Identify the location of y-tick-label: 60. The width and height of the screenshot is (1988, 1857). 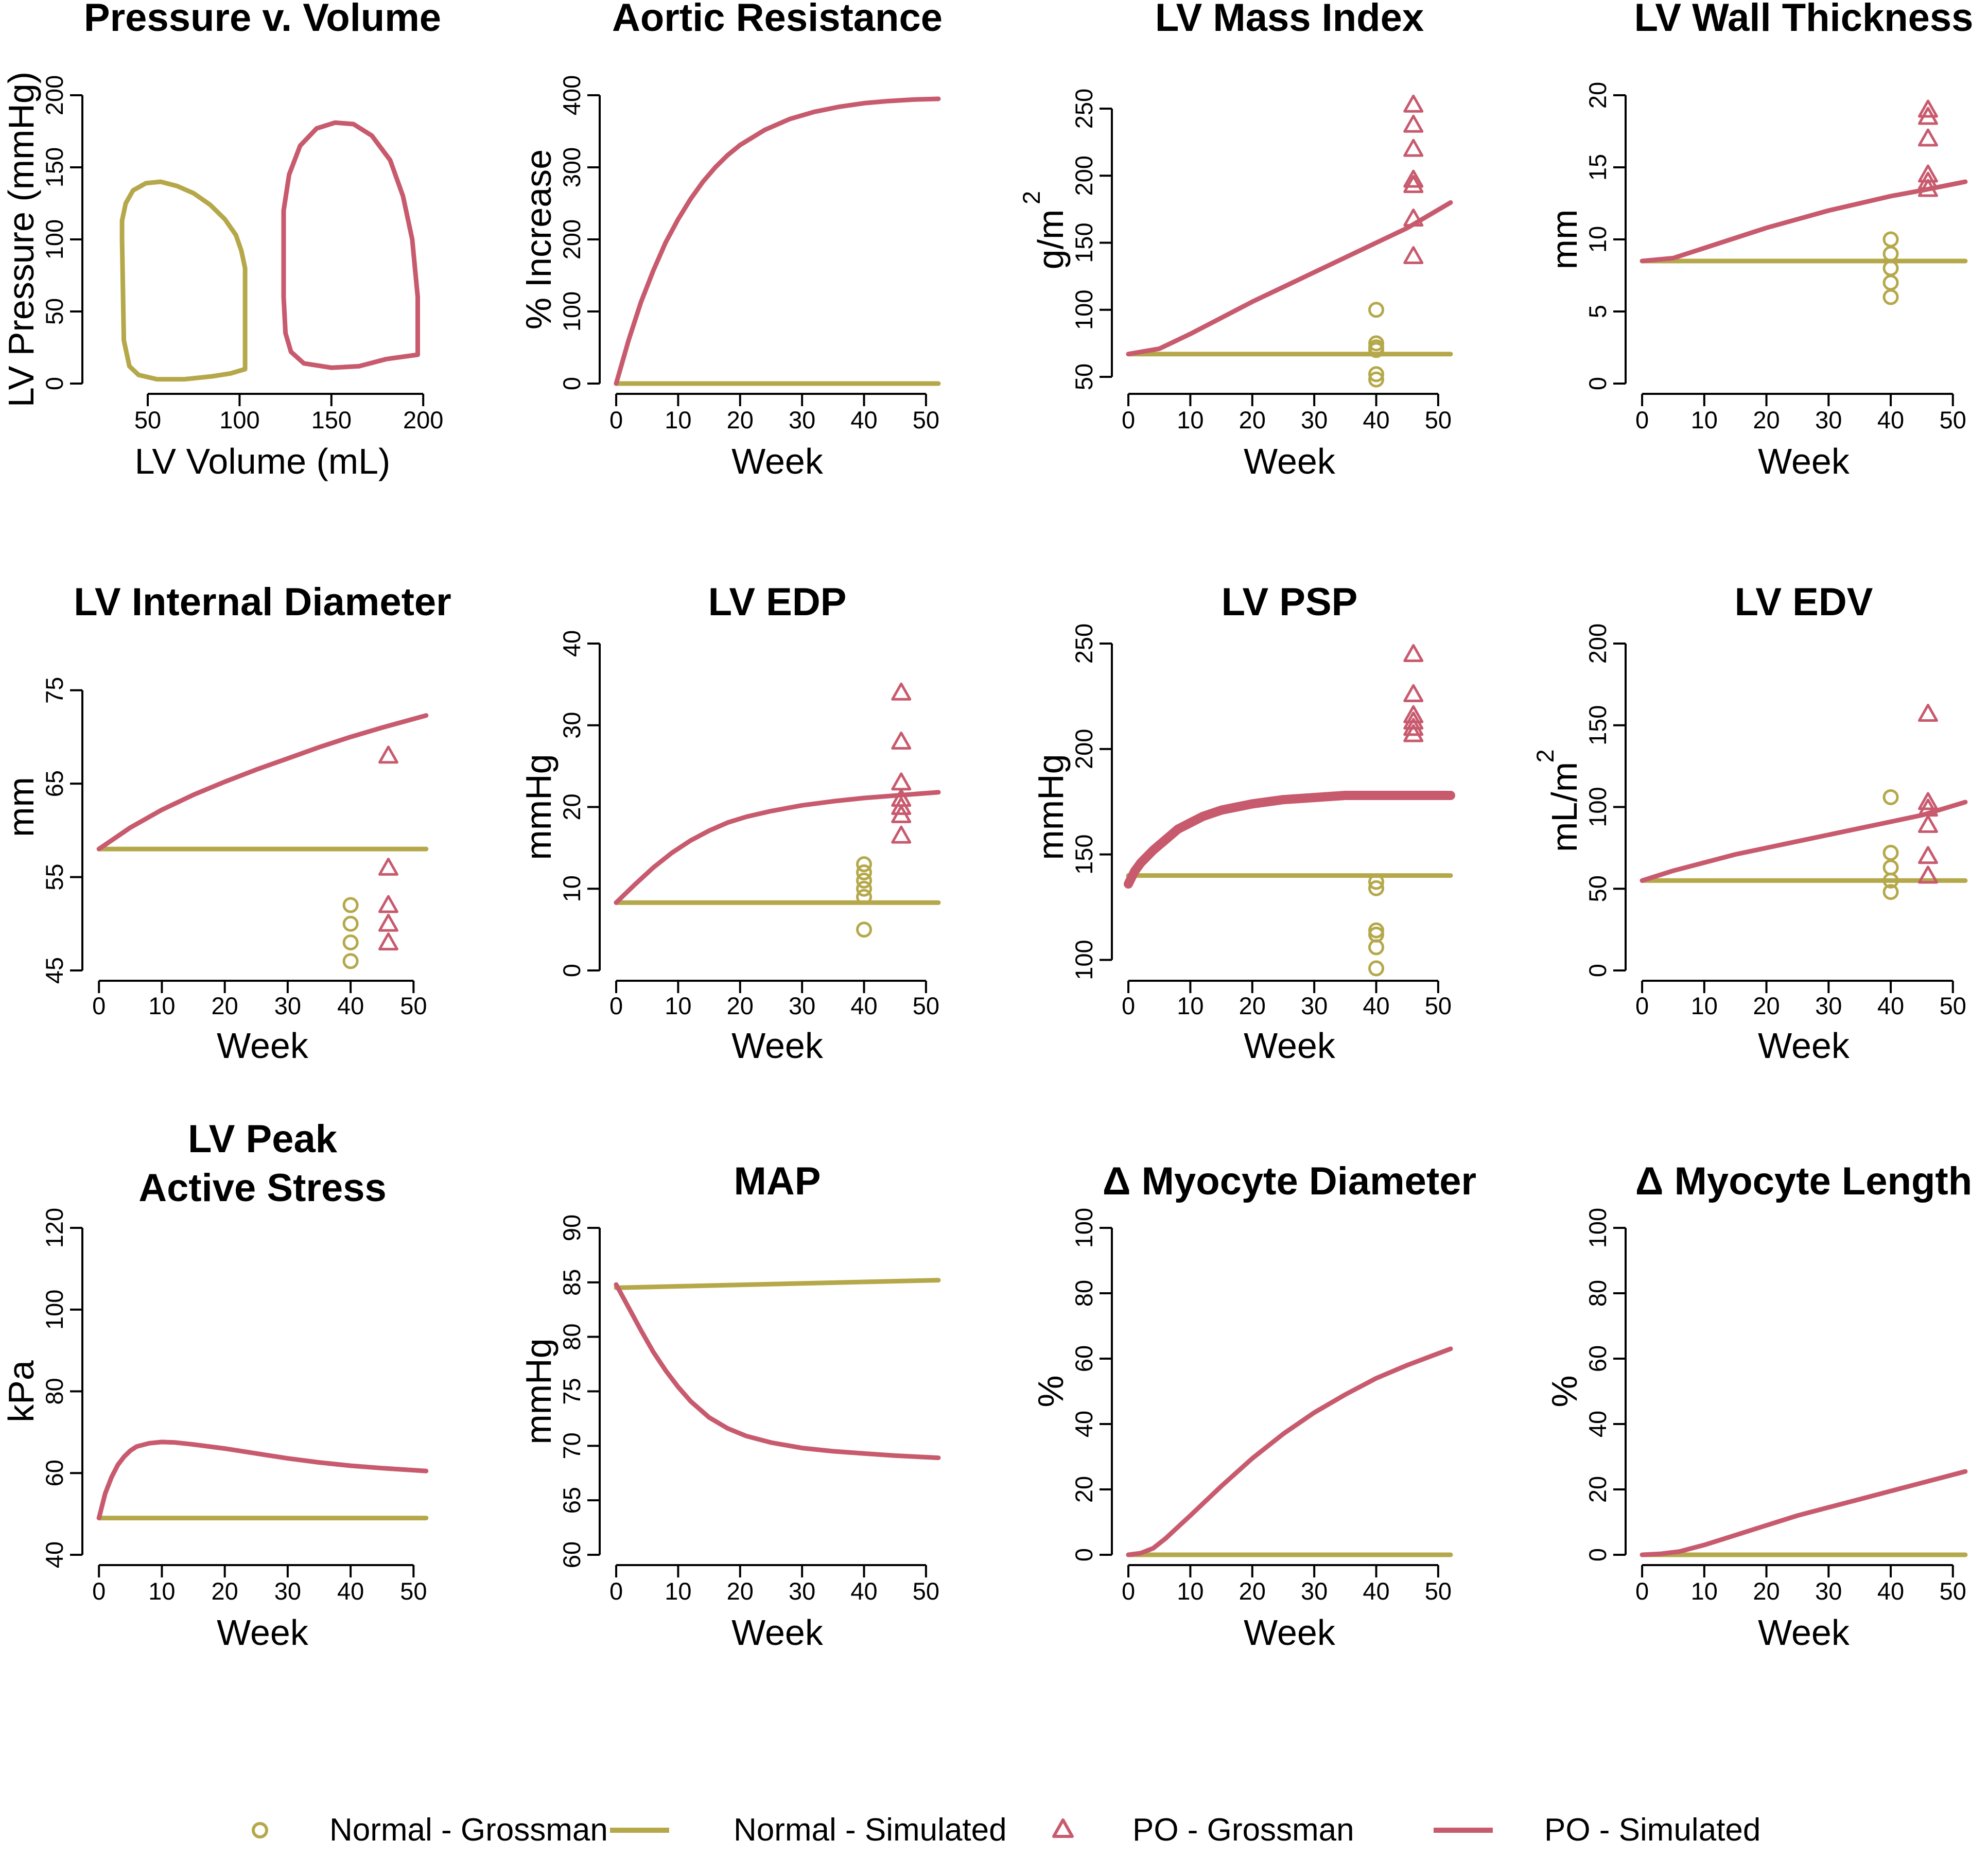
(1083, 1359).